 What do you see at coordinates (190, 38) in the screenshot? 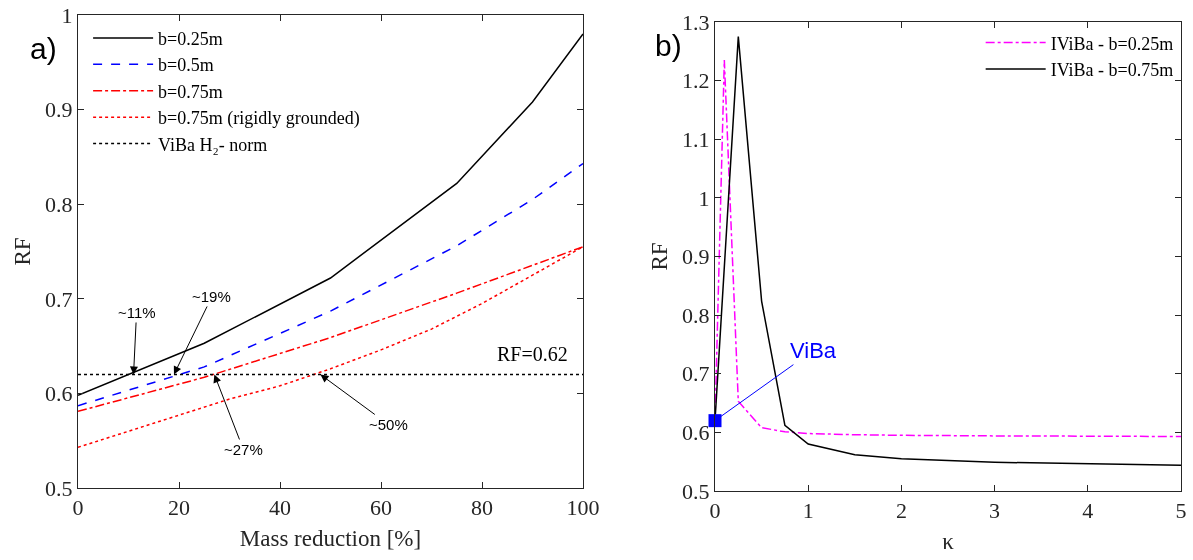
I see `legend-label: b=0.25m` at bounding box center [190, 38].